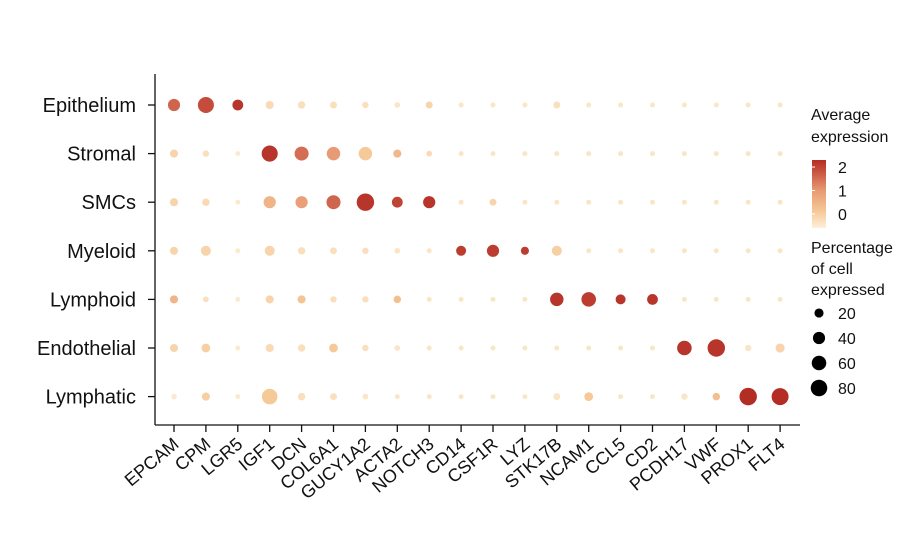 The image size is (909, 547). Describe the element at coordinates (767, 454) in the screenshot. I see `column-label: FLT4` at that location.